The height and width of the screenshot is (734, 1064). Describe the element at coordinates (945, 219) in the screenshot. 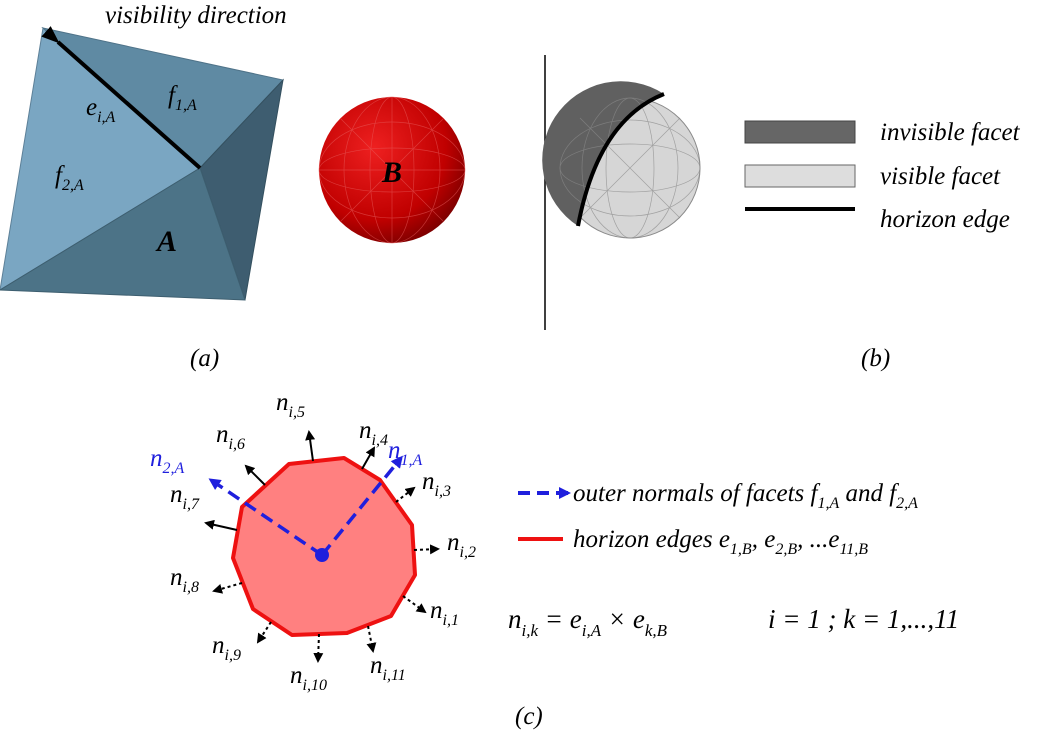

I see `legend-horizon-edge: horizon edge` at that location.